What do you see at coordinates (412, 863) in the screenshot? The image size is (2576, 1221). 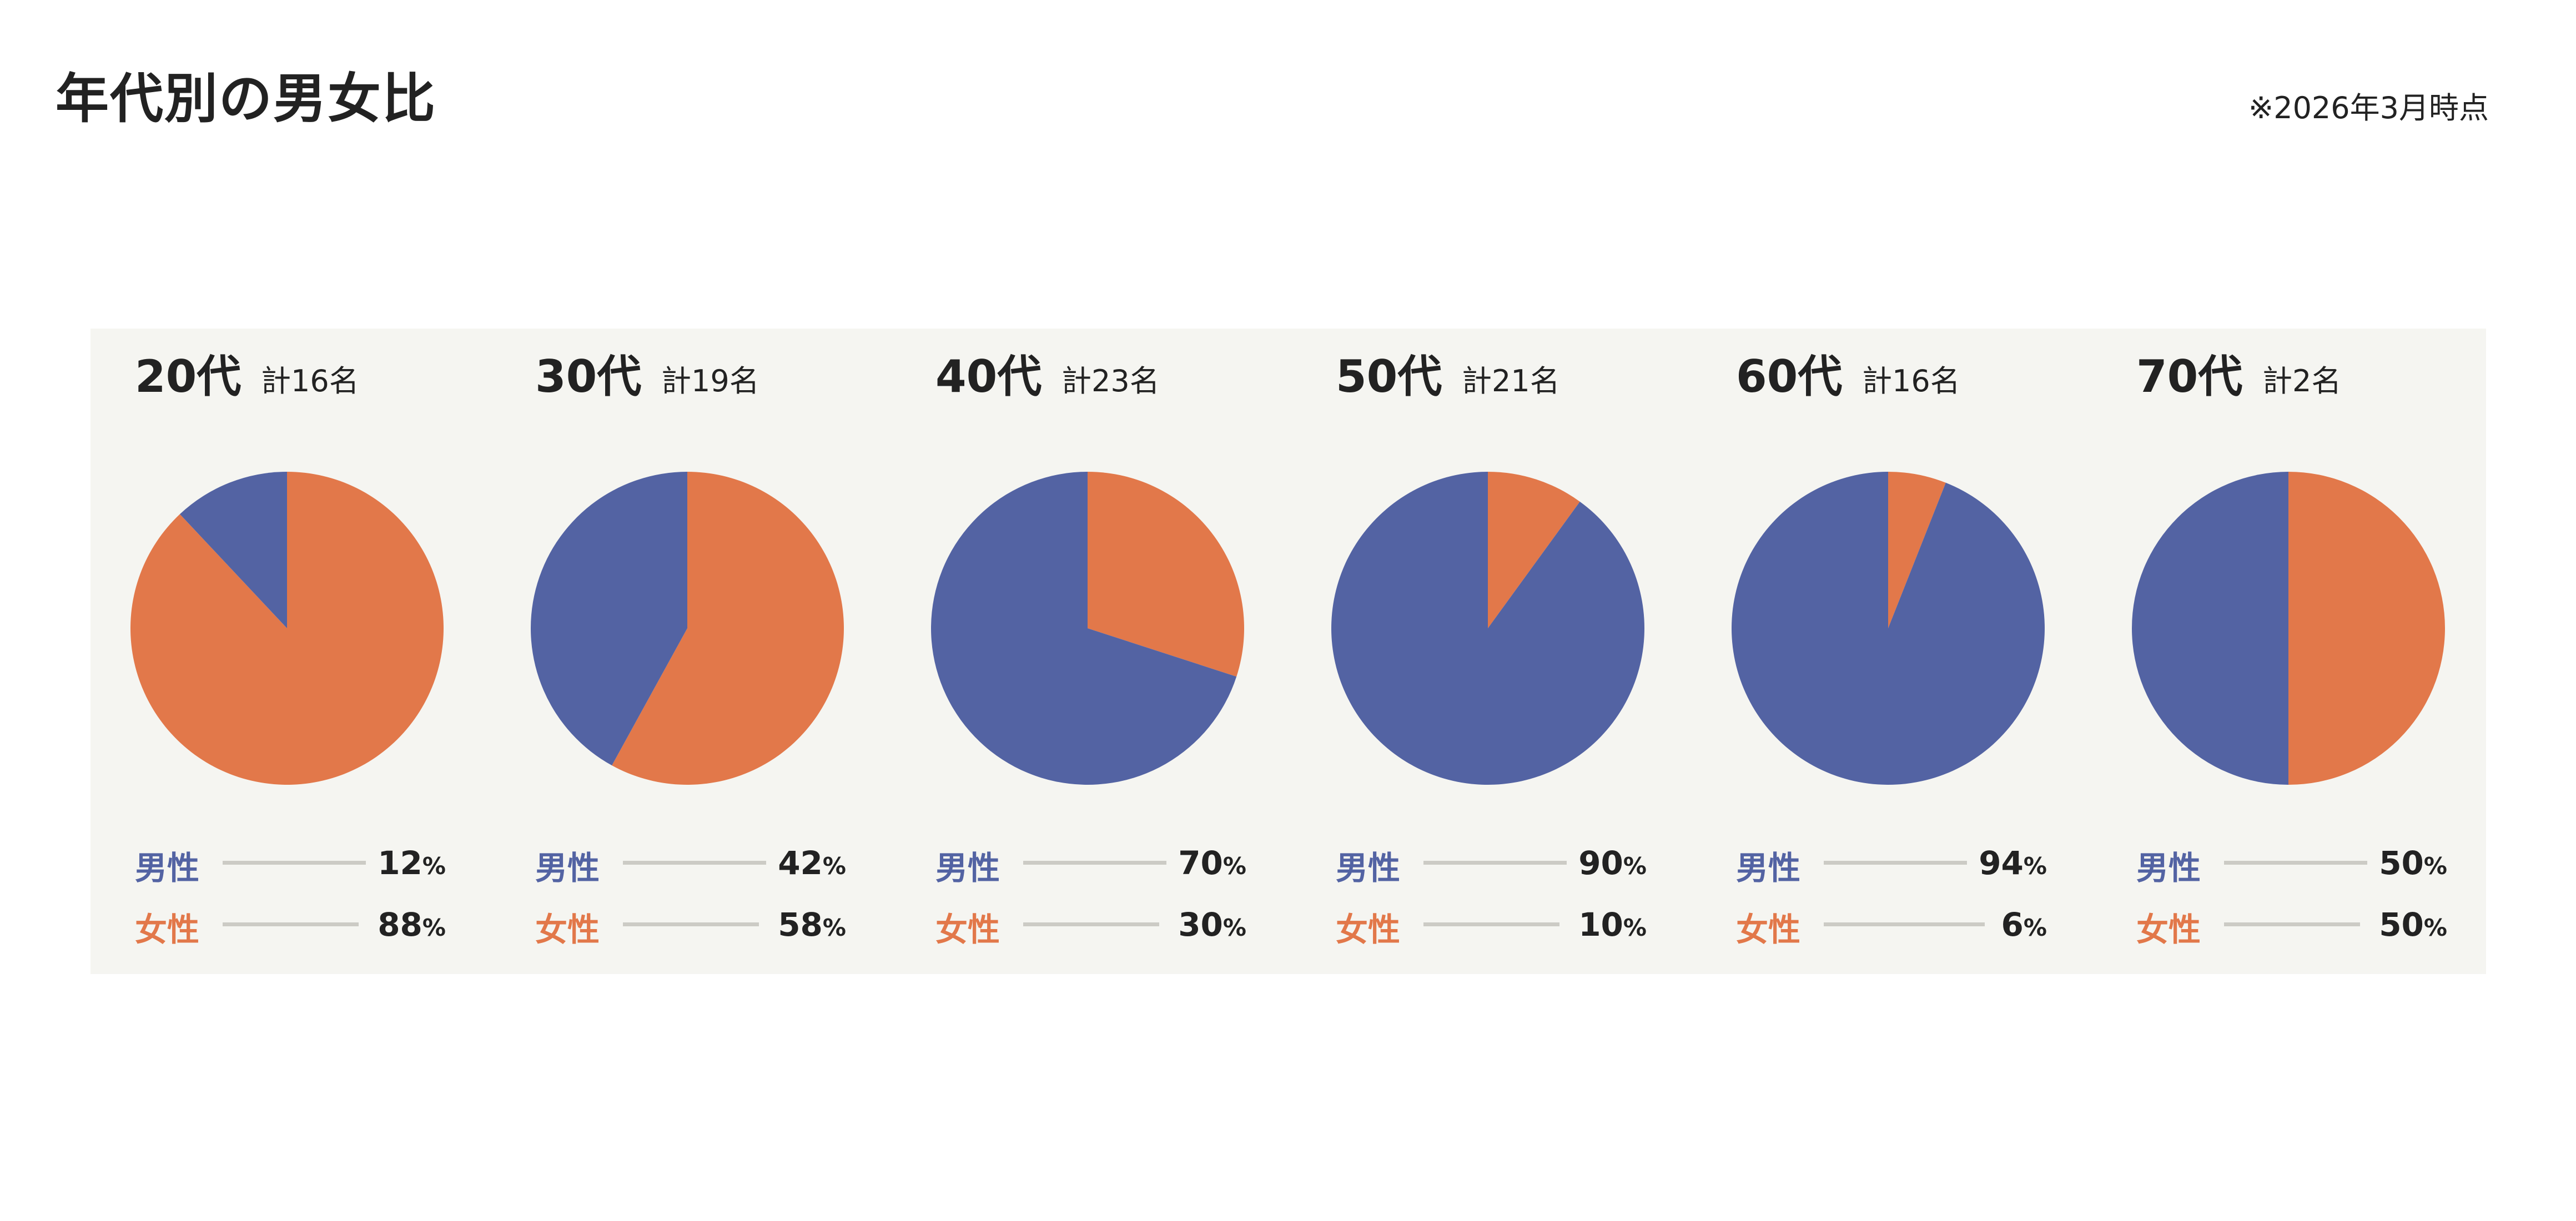 I see `male-value: 12%` at bounding box center [412, 863].